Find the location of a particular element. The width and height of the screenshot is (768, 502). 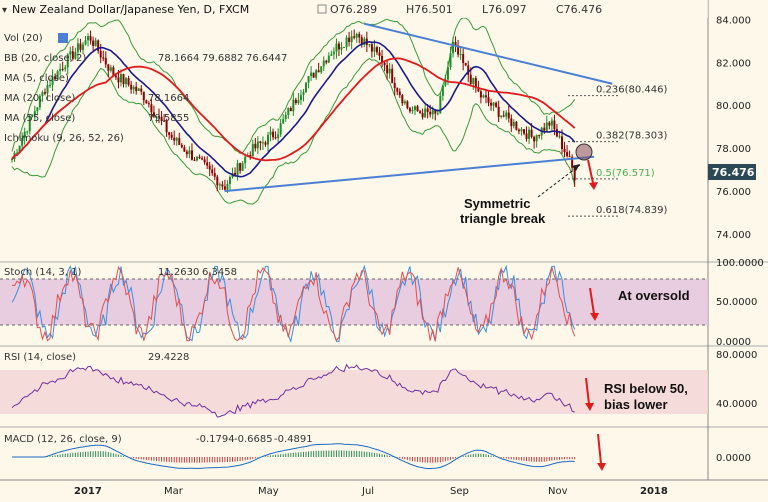

lock-icon is located at coordinates (63, 38).